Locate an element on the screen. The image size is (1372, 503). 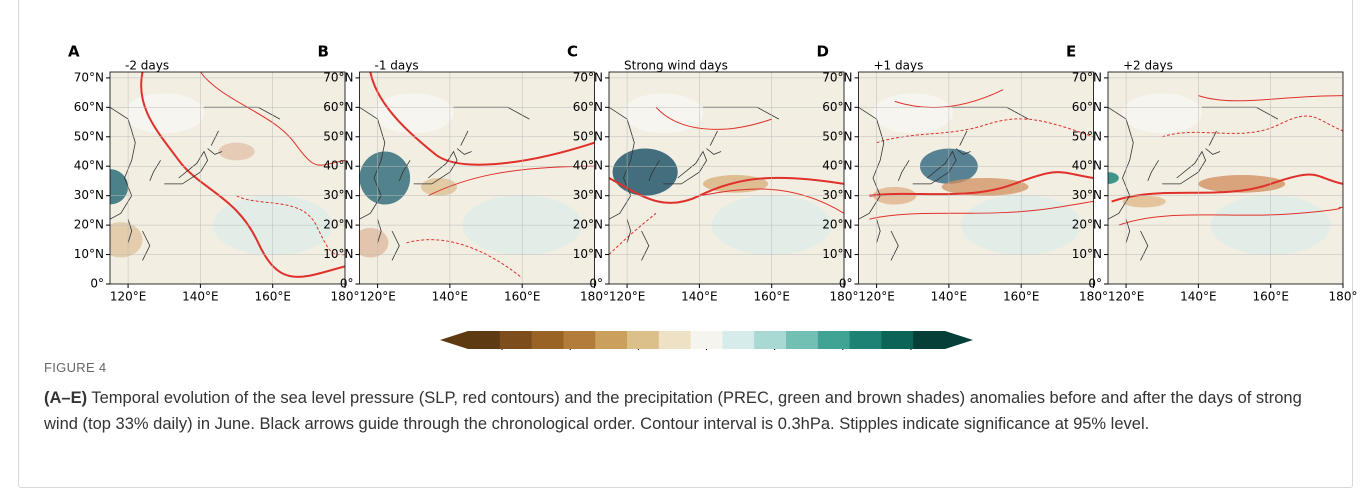
panel-title: +1 days is located at coordinates (899, 66).